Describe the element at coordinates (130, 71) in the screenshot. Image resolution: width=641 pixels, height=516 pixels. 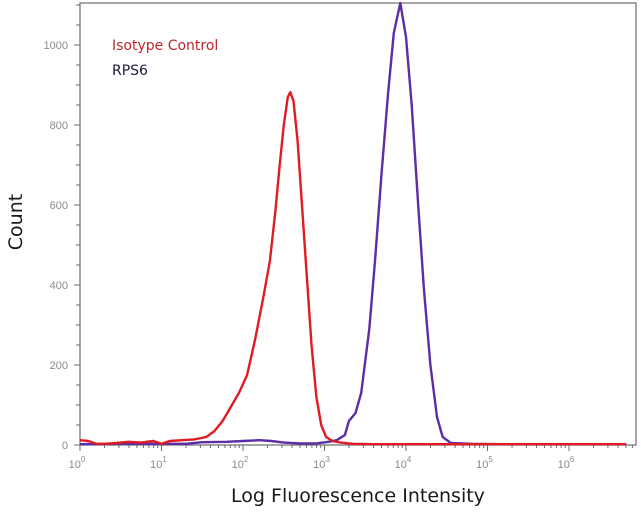
I see `legend-item-rps6: RPS6` at that location.